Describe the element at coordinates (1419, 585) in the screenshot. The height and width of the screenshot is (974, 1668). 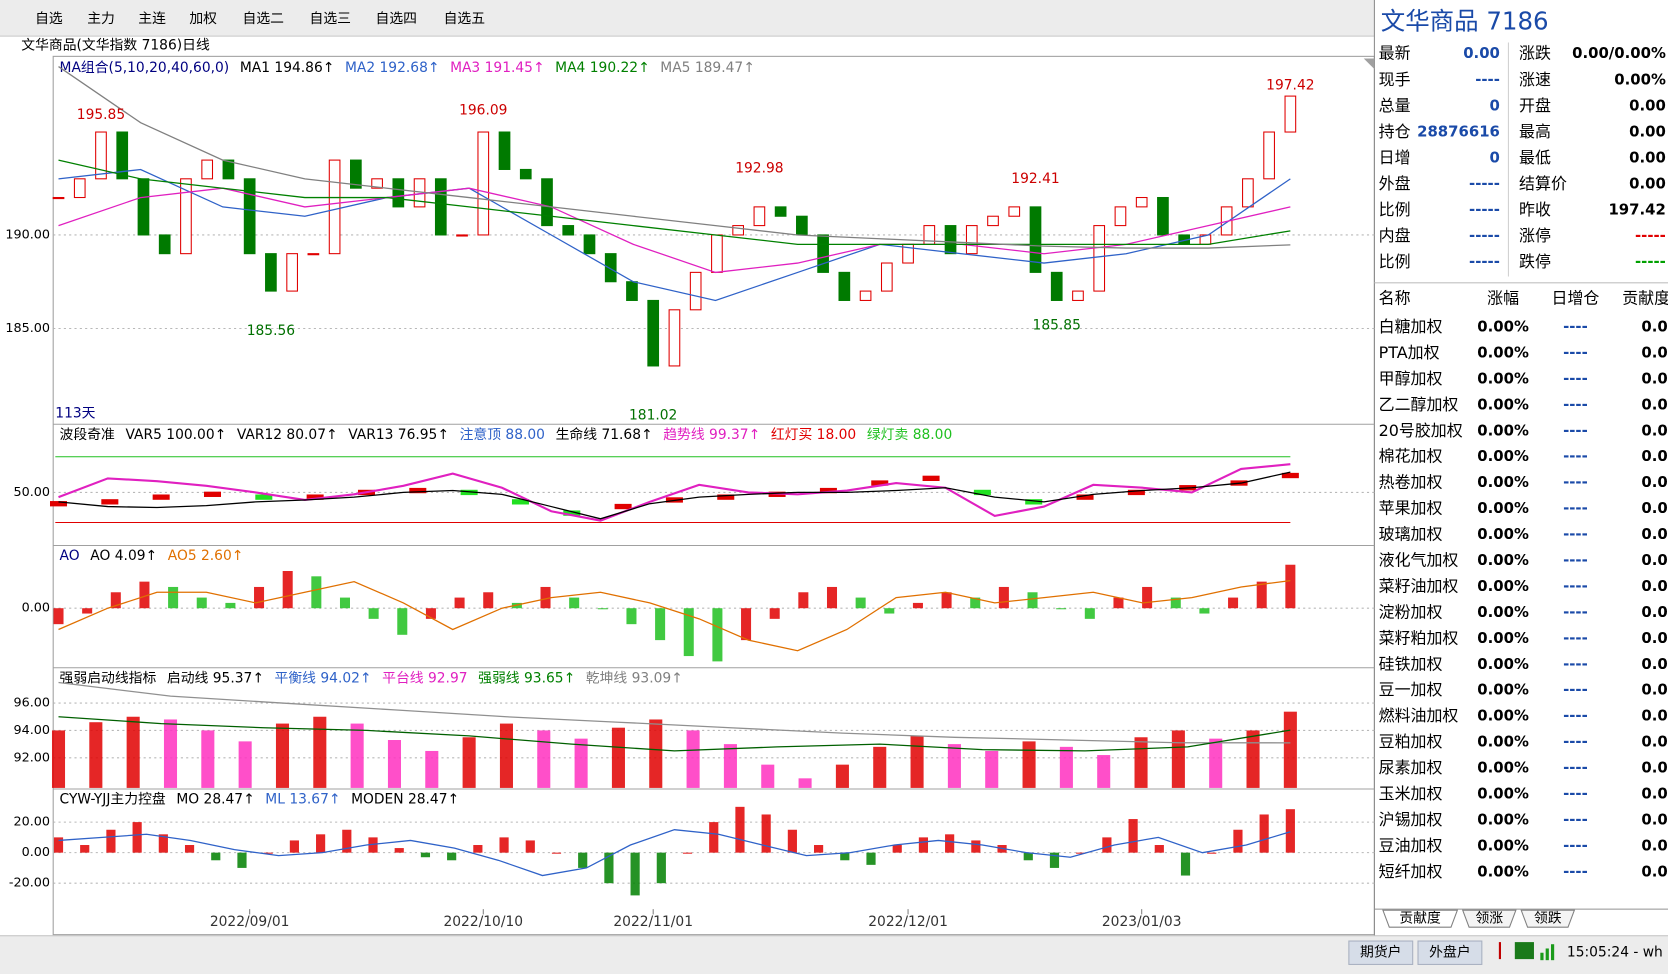
I see `list-name: 菜籽油加权` at that location.